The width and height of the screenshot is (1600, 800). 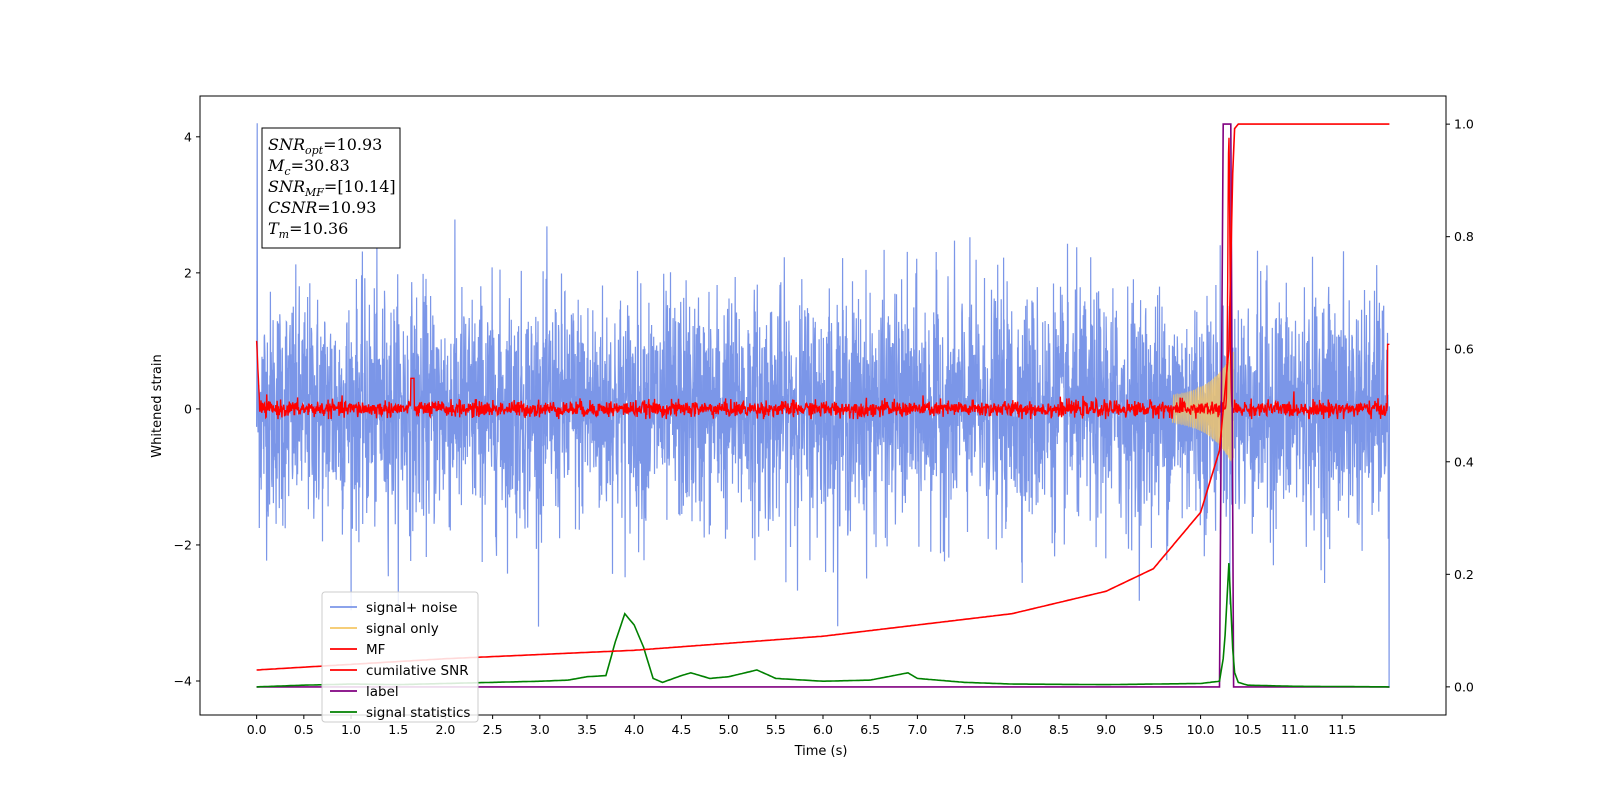 I want to click on x-tick-label: 10.5, so click(x=1248, y=729).